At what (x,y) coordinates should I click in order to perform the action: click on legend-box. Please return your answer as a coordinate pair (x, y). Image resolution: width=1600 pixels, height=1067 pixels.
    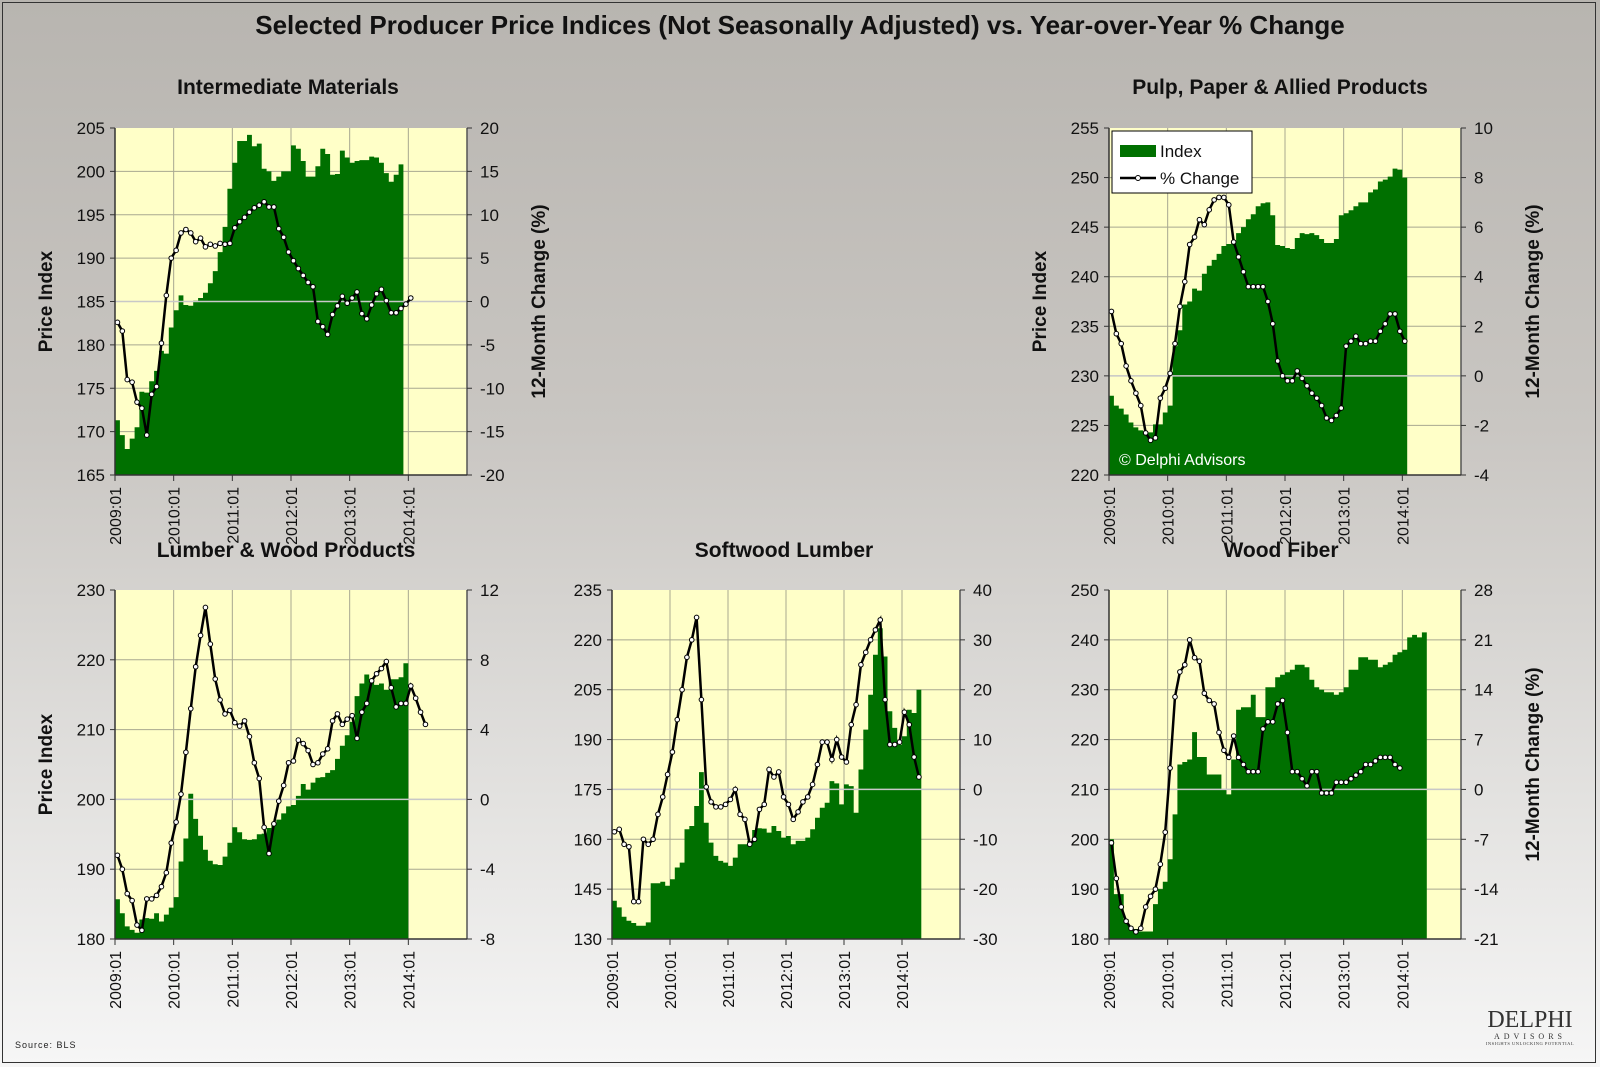
    Looking at the image, I should click on (1182, 162).